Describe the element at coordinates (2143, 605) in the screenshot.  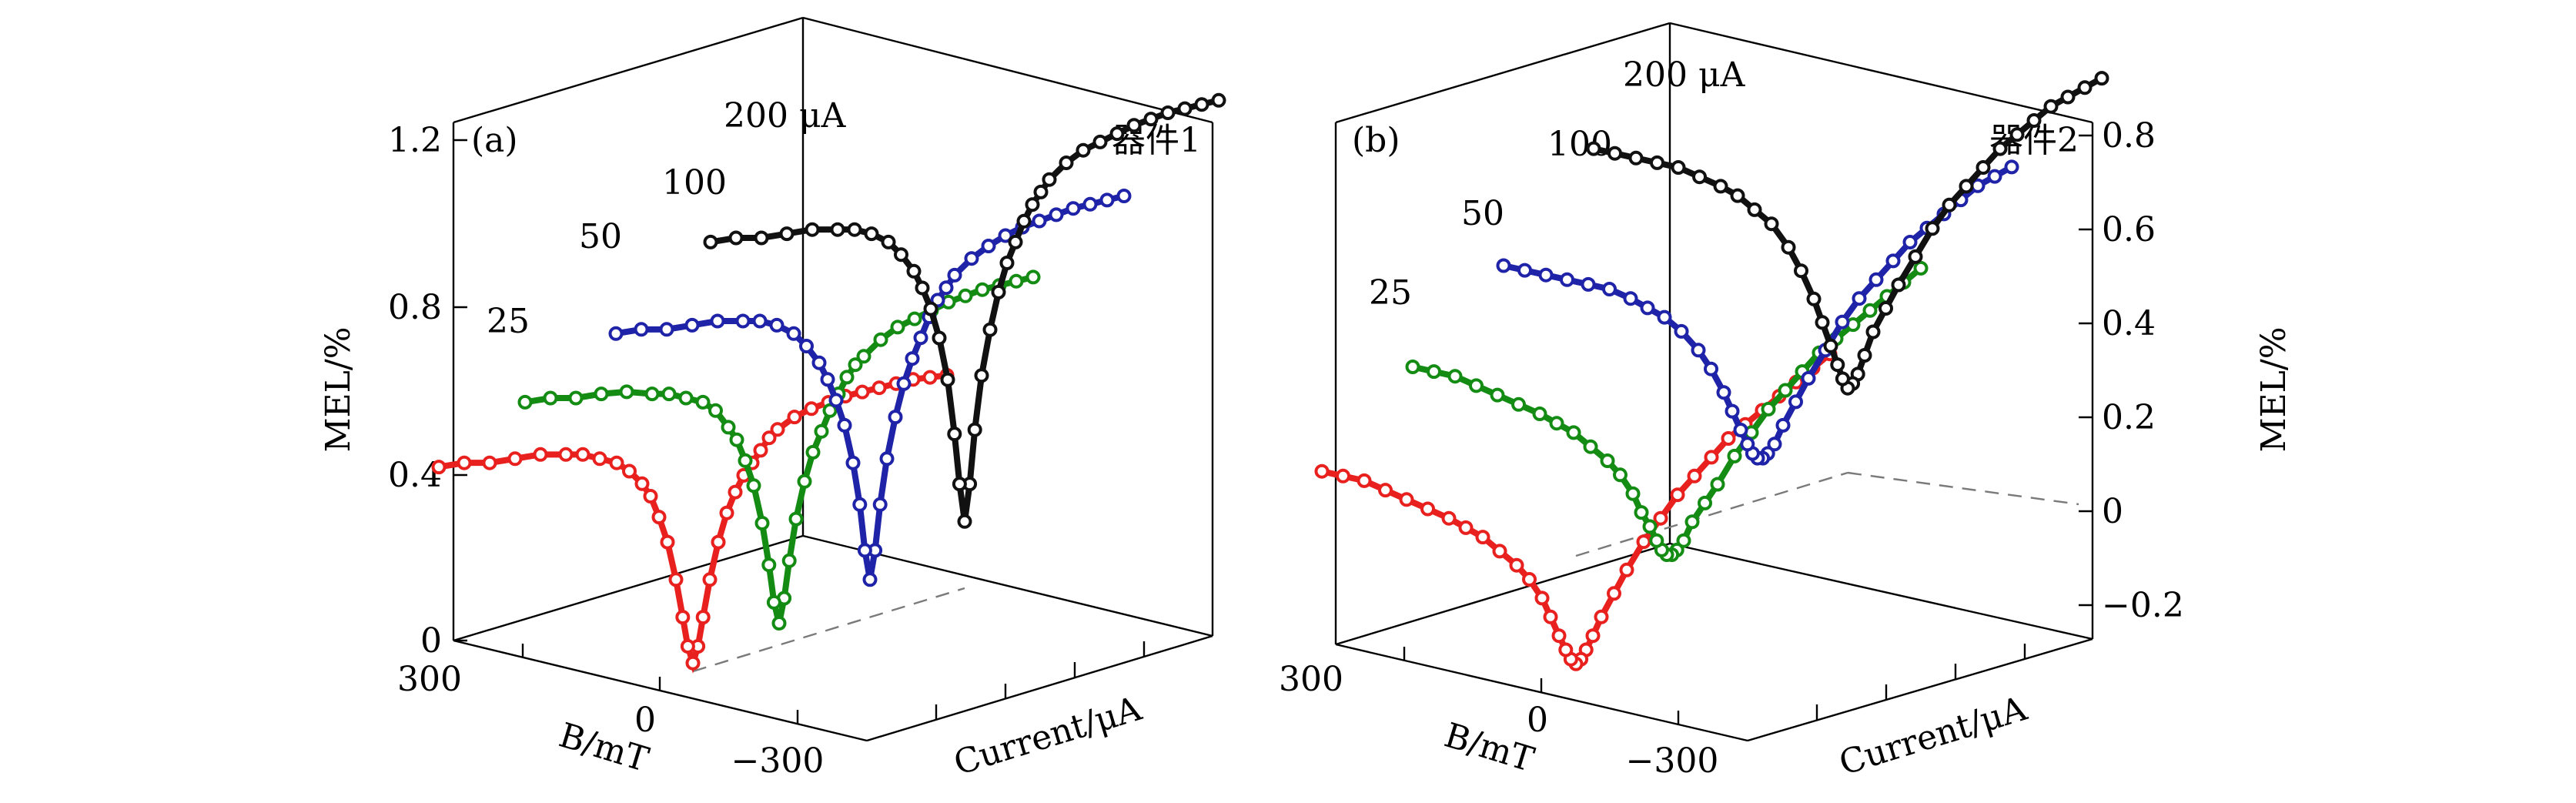
I see `y-tick-label: −0.2` at that location.